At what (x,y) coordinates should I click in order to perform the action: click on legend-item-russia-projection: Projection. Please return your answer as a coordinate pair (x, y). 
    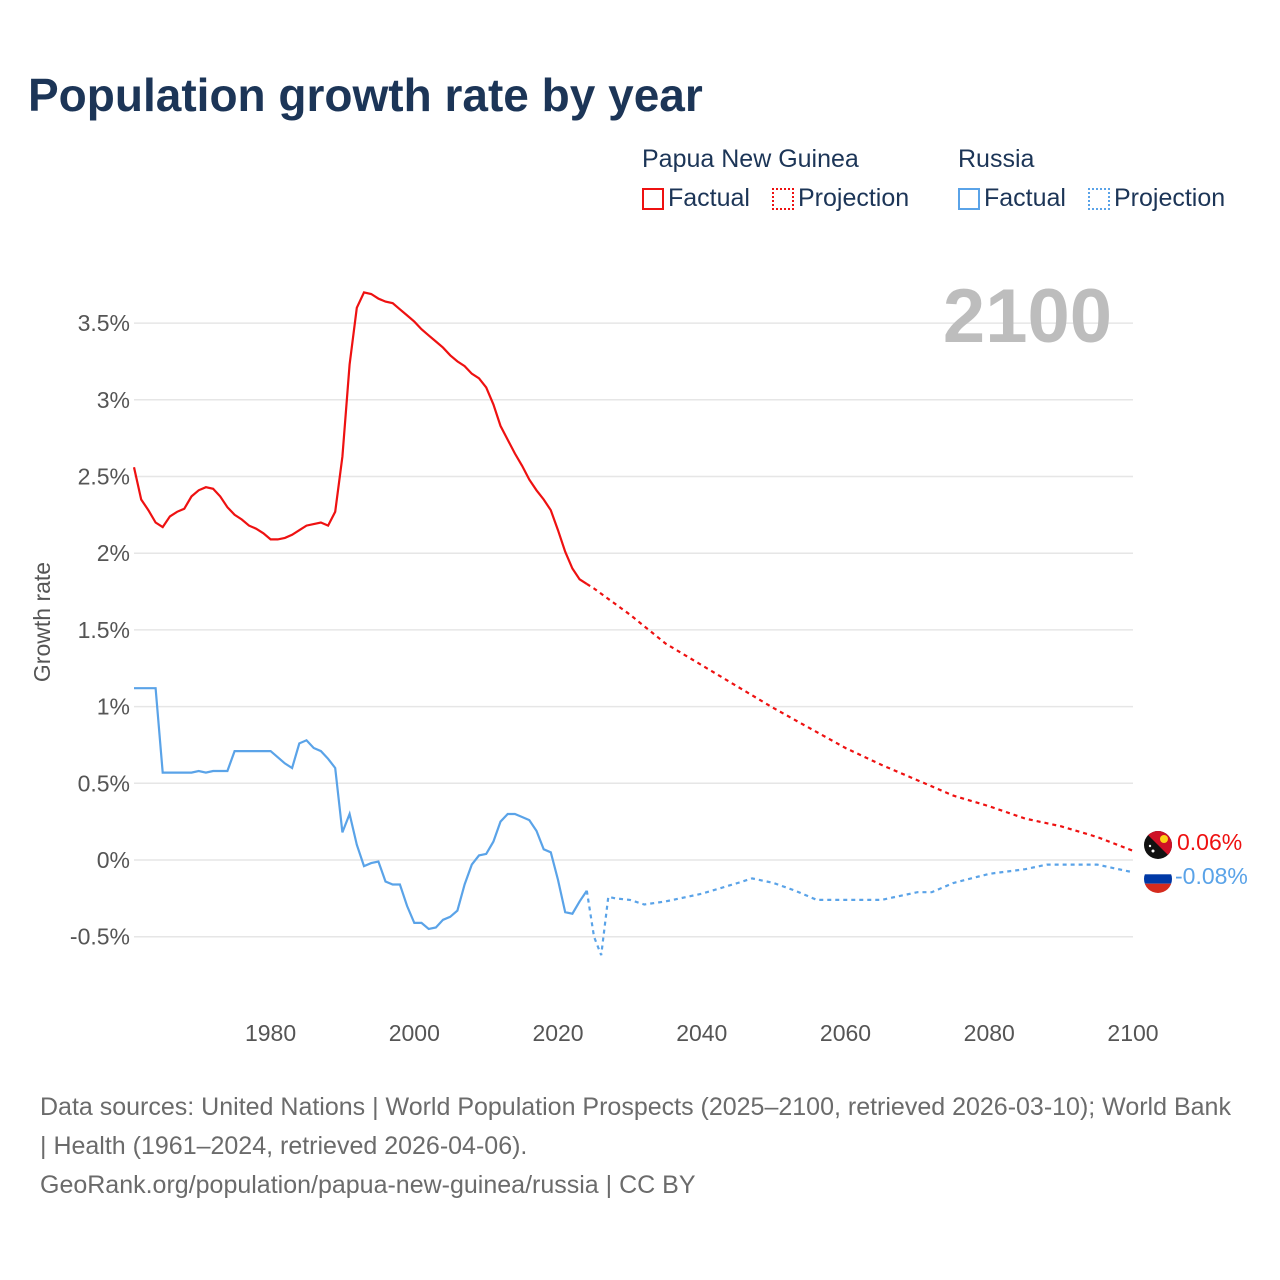
    Looking at the image, I should click on (1156, 198).